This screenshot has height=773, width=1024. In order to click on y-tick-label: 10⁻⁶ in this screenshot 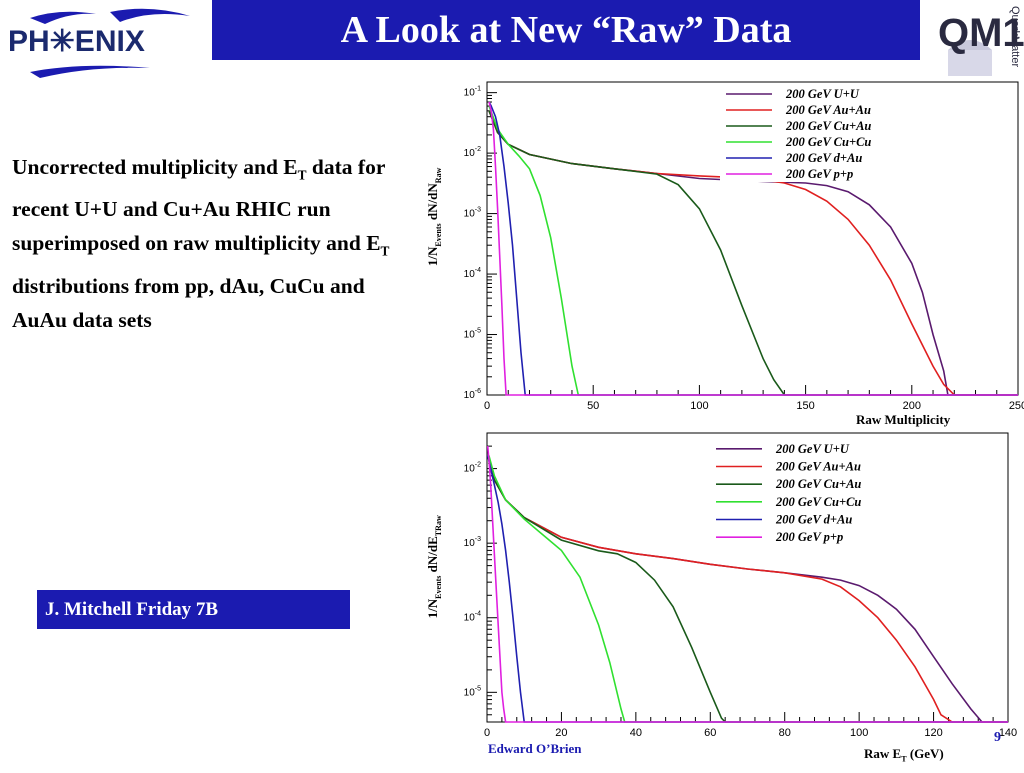, I will do `click(472, 394)`.